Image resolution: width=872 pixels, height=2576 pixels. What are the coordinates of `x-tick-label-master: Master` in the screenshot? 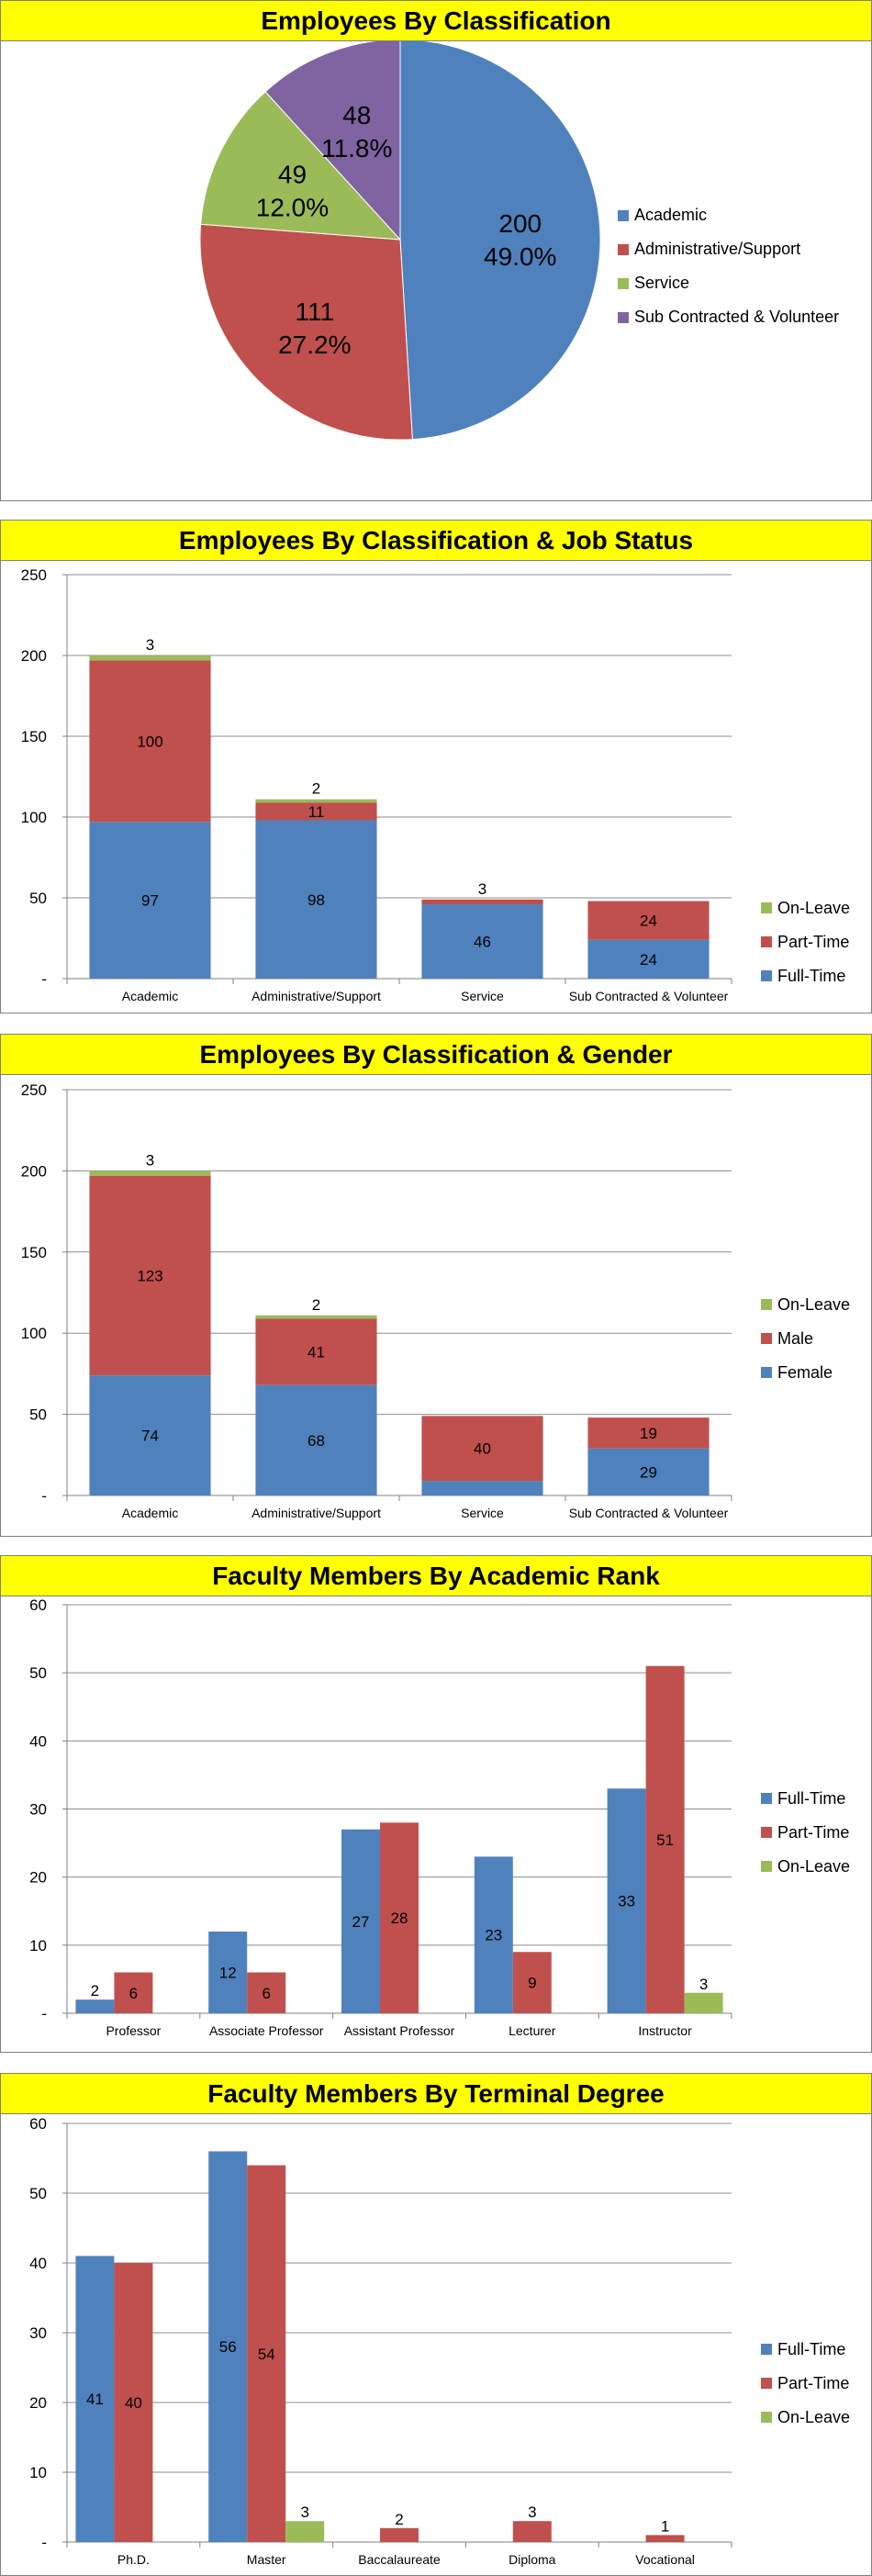 It's located at (266, 2559).